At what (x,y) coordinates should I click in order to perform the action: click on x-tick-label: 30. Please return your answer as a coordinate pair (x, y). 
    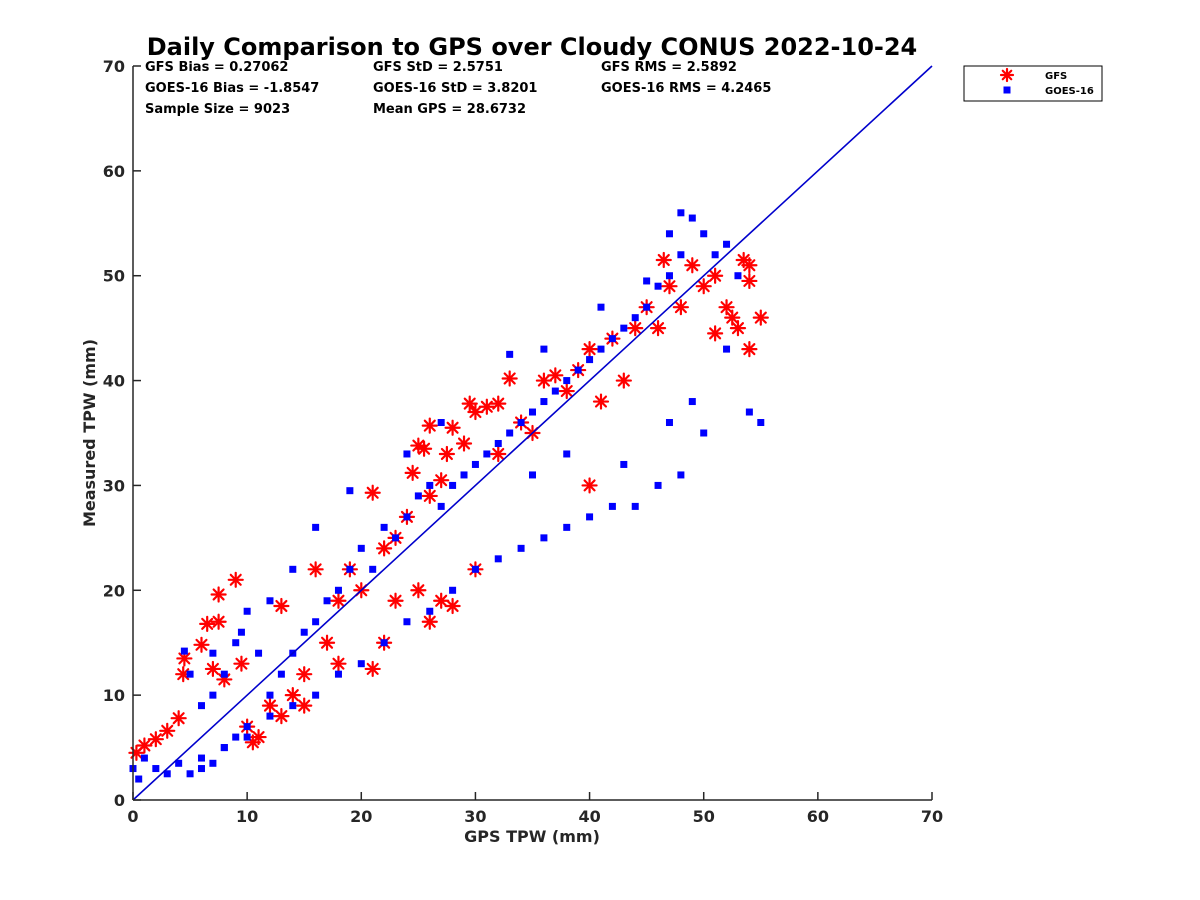
    Looking at the image, I should click on (475, 816).